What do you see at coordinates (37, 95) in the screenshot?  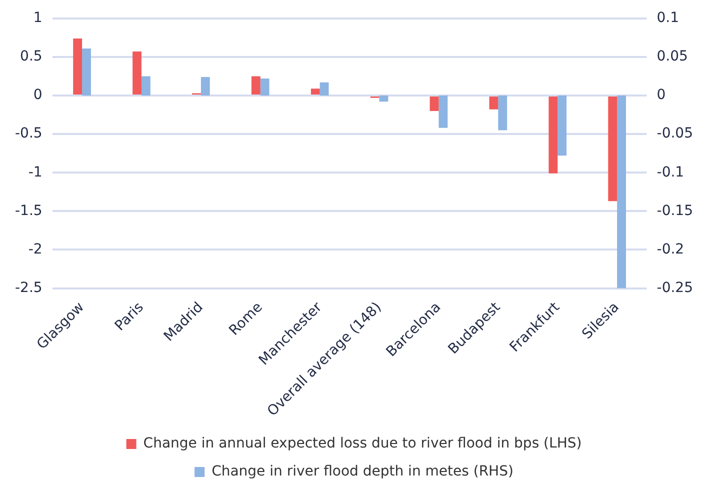 I see `y-tick-label: 0` at bounding box center [37, 95].